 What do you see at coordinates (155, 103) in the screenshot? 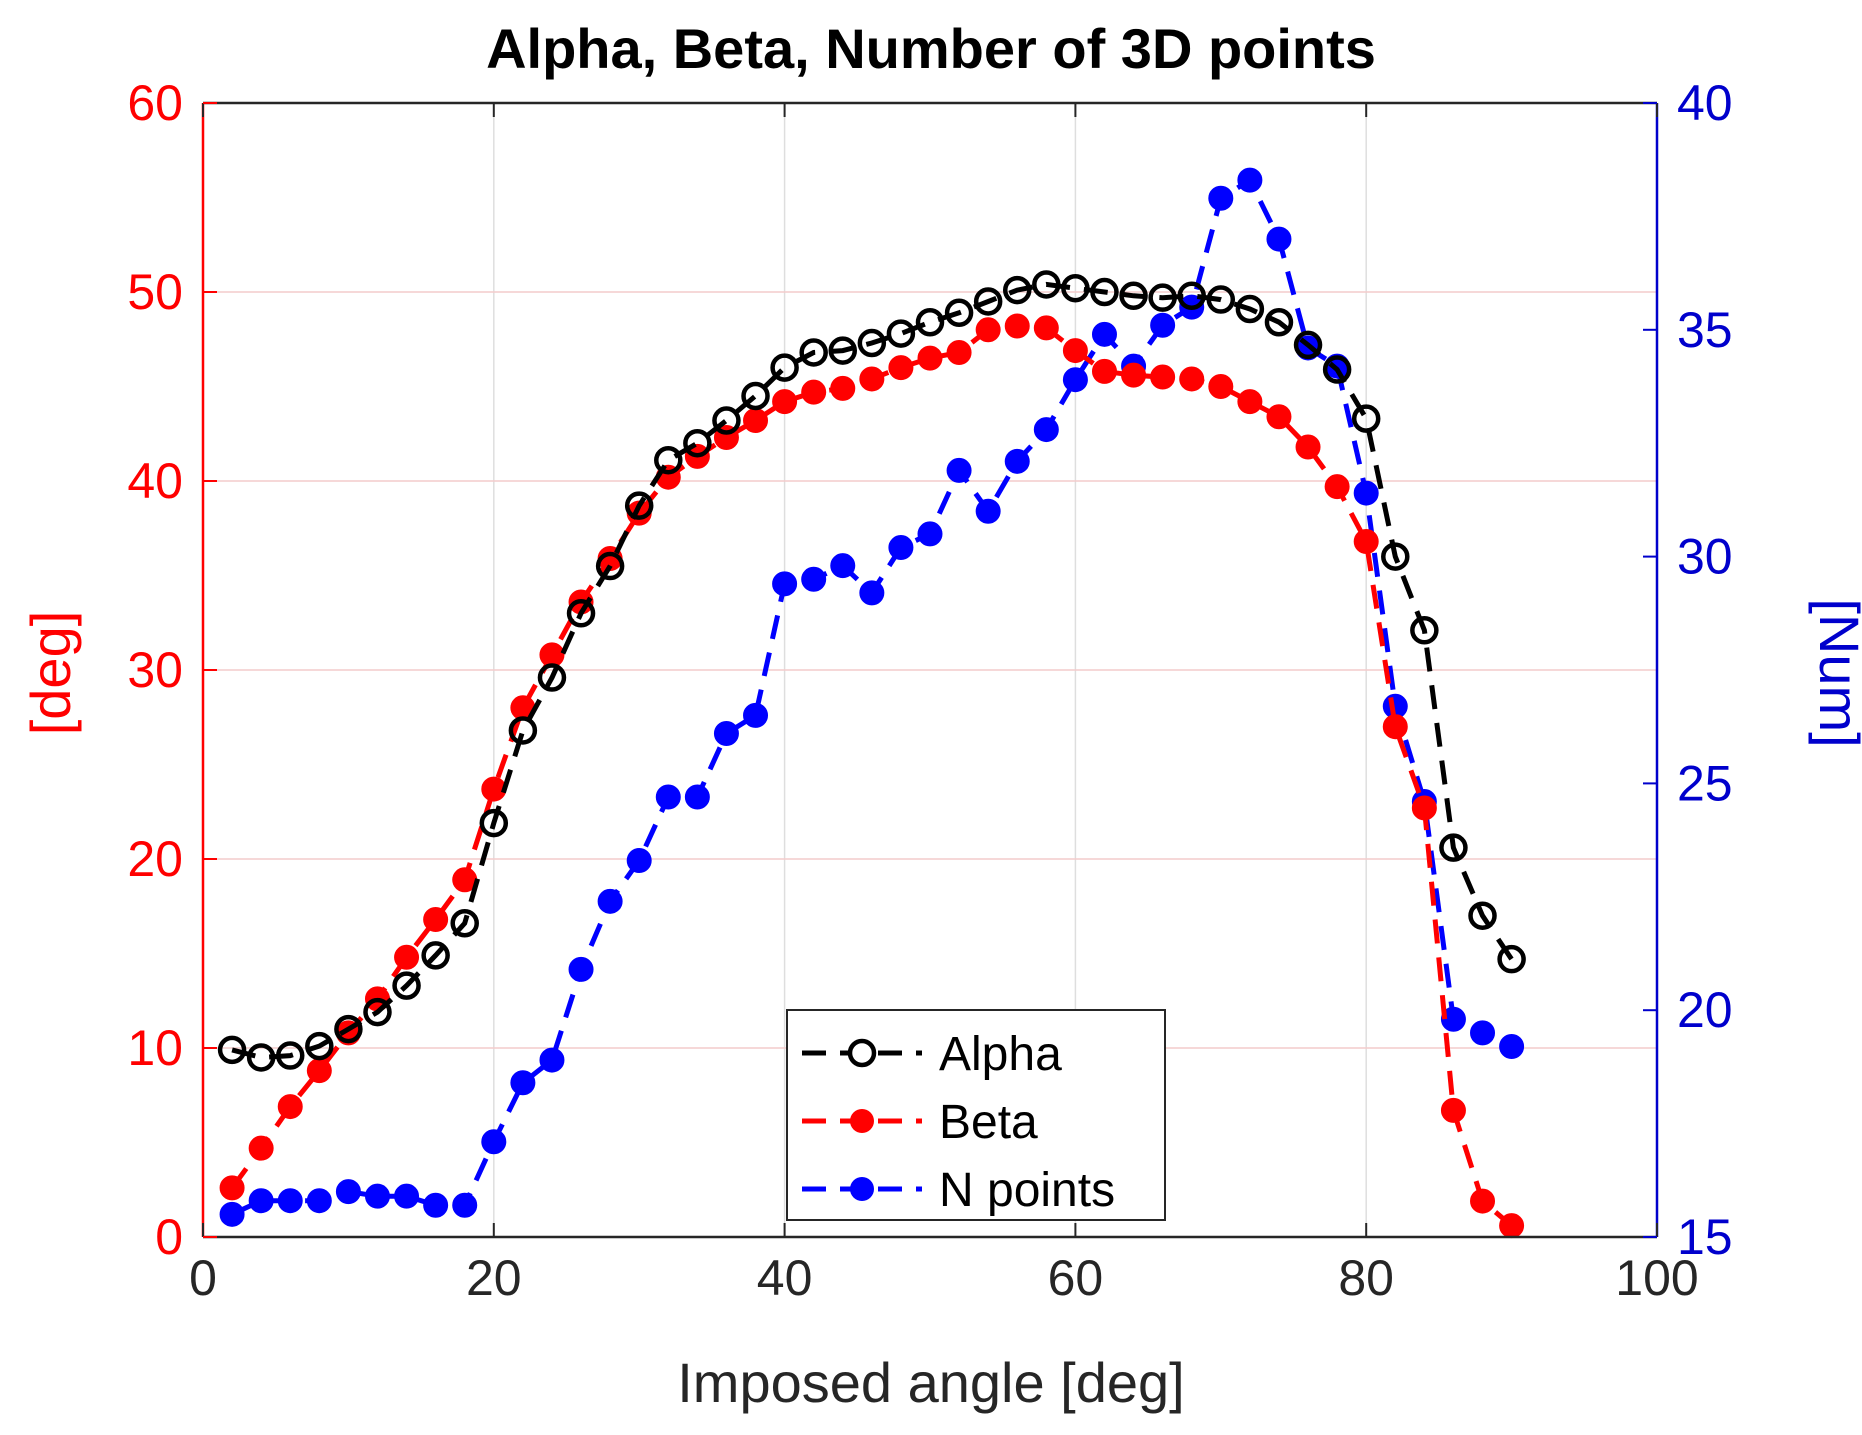
I see `y-left-tick-label: 60` at bounding box center [155, 103].